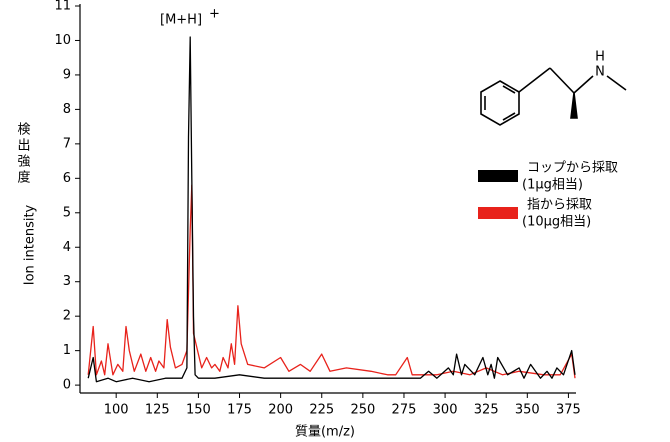 The height and width of the screenshot is (442, 670). What do you see at coordinates (62, 7) in the screenshot?
I see `y-tick-label: 11` at bounding box center [62, 7].